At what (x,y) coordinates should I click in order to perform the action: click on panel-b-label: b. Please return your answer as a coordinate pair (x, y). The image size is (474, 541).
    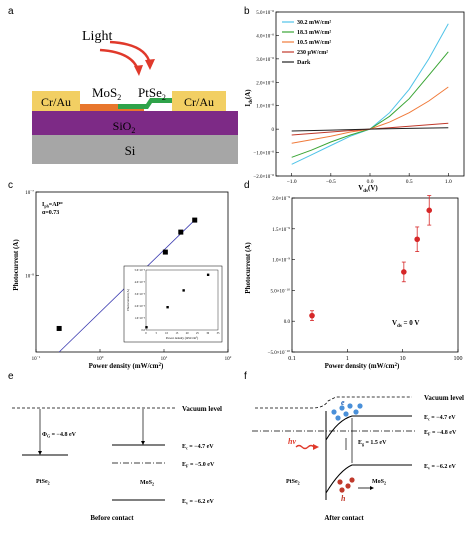
    Looking at the image, I should click on (247, 11).